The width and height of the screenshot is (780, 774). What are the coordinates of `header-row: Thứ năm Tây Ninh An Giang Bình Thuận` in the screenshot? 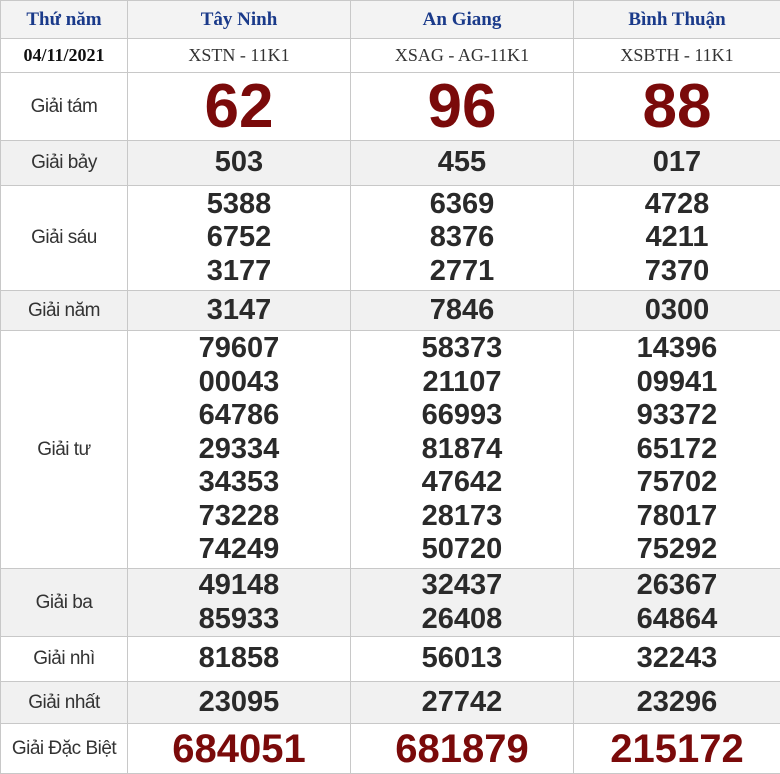 It's located at (390, 20).